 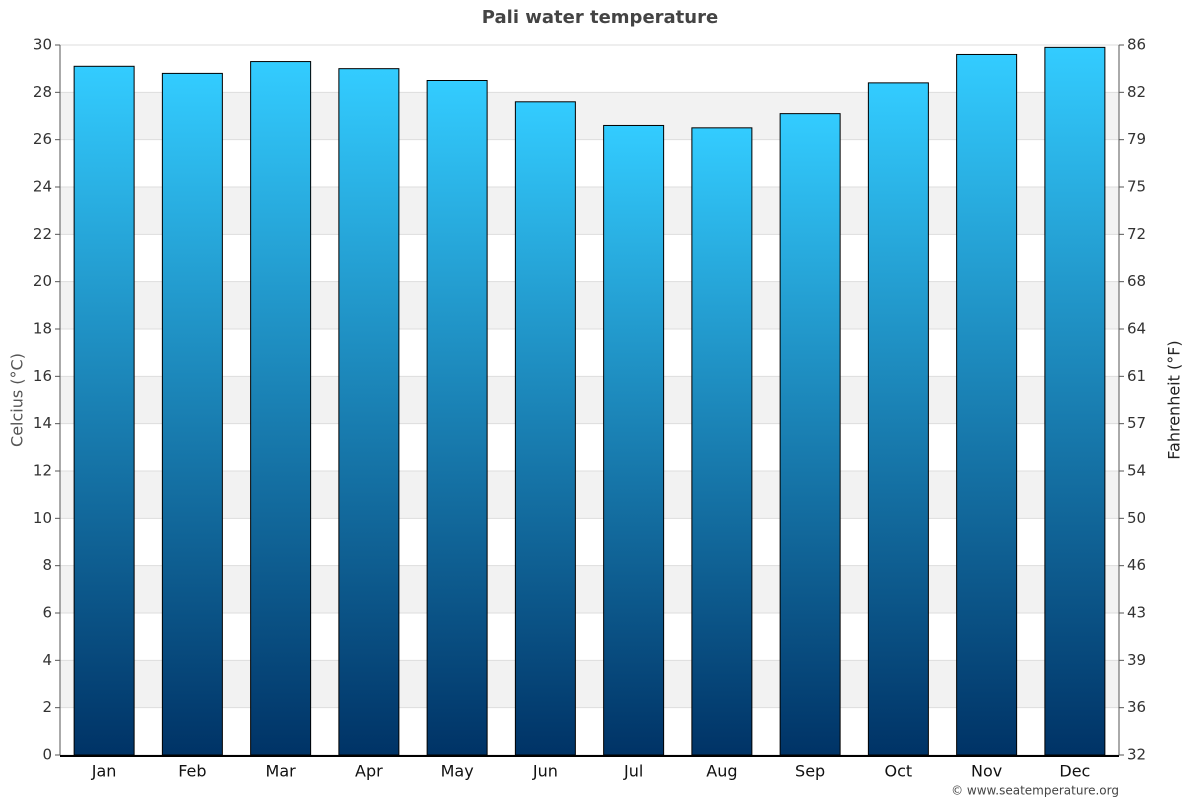 What do you see at coordinates (42, 92) in the screenshot?
I see `y-tick-label: 28` at bounding box center [42, 92].